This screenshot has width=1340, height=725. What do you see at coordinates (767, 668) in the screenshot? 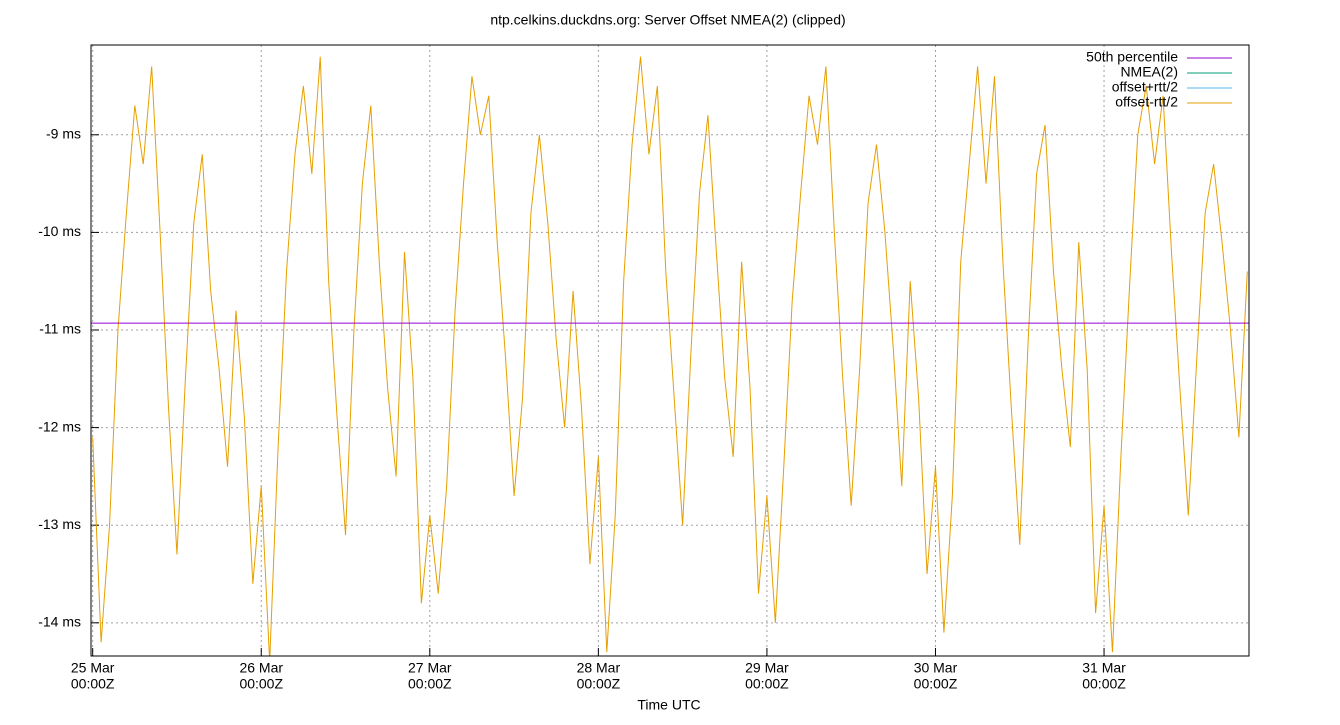
I see `x-tick-label: 29 Mar` at bounding box center [767, 668].